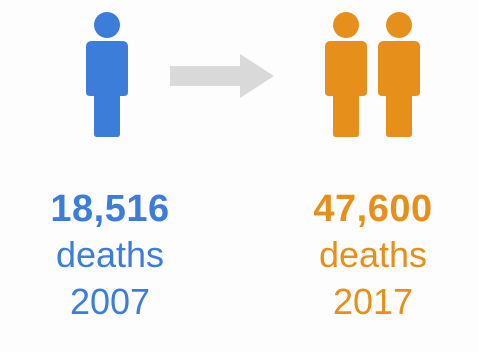  I want to click on year-2017: 2017, so click(373, 301).